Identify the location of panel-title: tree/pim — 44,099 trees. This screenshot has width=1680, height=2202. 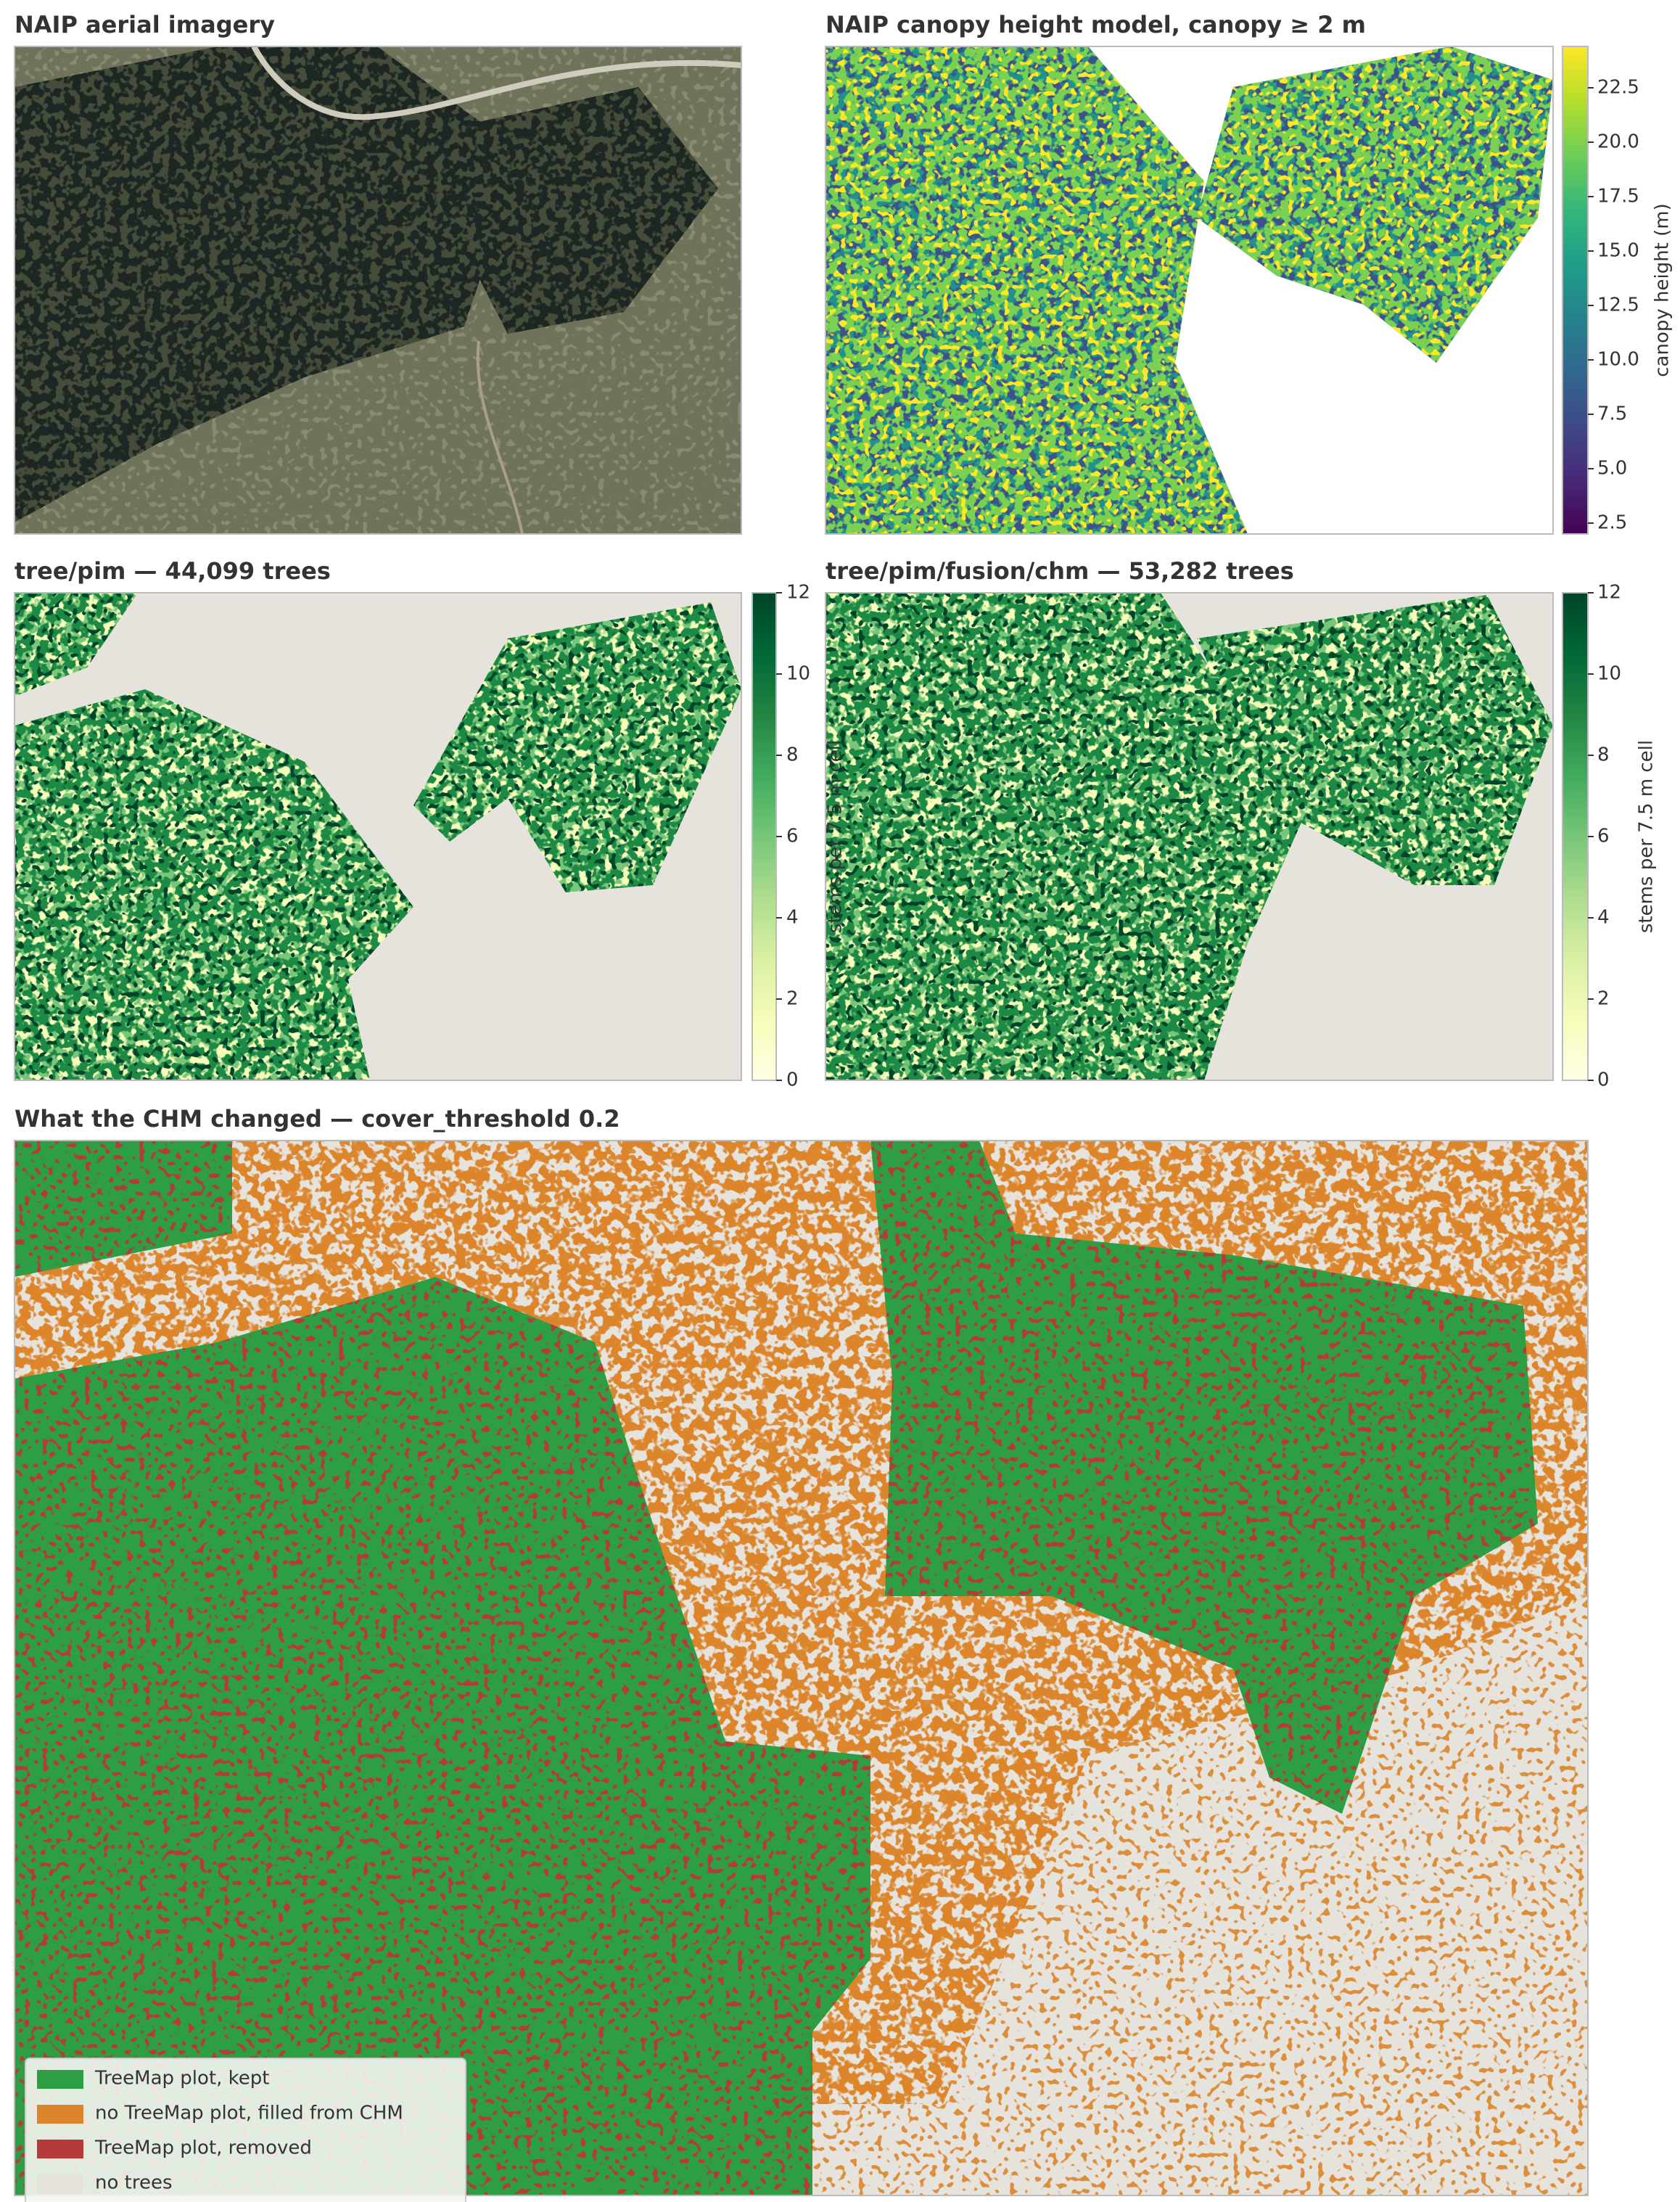
(173, 571).